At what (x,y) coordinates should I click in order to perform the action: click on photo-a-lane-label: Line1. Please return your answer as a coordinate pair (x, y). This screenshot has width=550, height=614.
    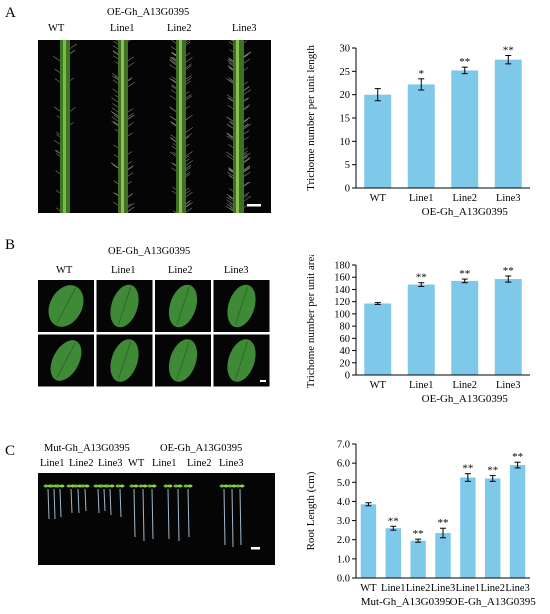
    Looking at the image, I should click on (122, 28).